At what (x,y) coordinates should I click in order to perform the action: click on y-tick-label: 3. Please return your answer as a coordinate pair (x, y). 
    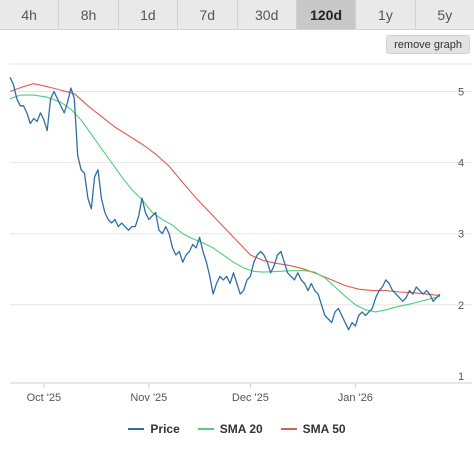
    Looking at the image, I should click on (461, 235).